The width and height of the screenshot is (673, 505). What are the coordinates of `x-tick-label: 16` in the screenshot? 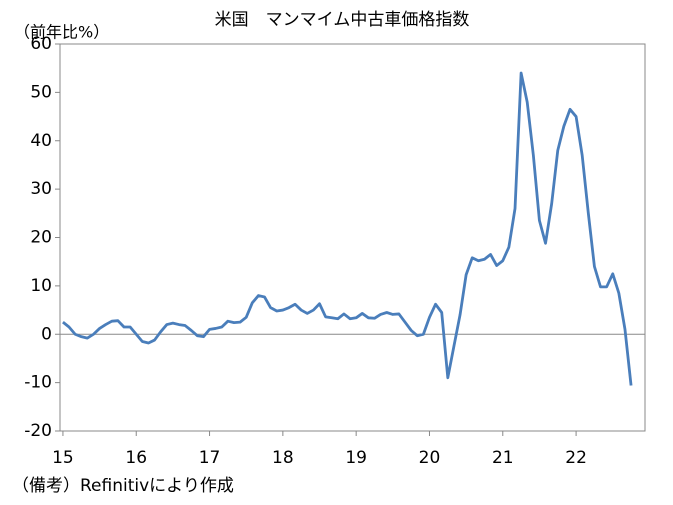 It's located at (136, 458).